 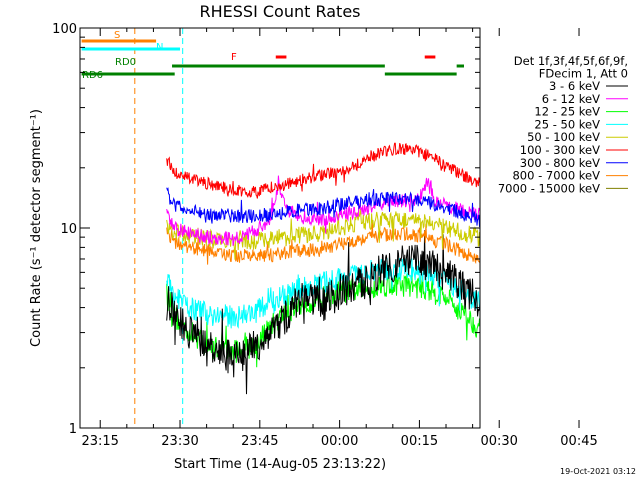 I want to click on legend-entry-4: 50 - 100 keV, so click(x=563, y=137).